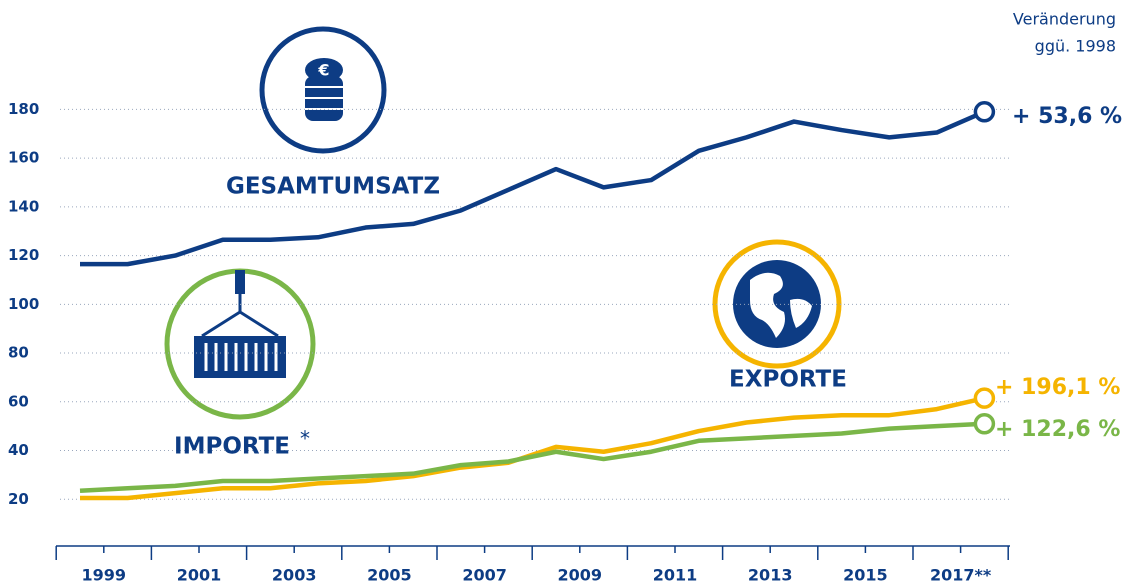 Image resolution: width=1122 pixels, height=586 pixels. Describe the element at coordinates (23, 255) in the screenshot. I see `y-tick-label: 120` at that location.